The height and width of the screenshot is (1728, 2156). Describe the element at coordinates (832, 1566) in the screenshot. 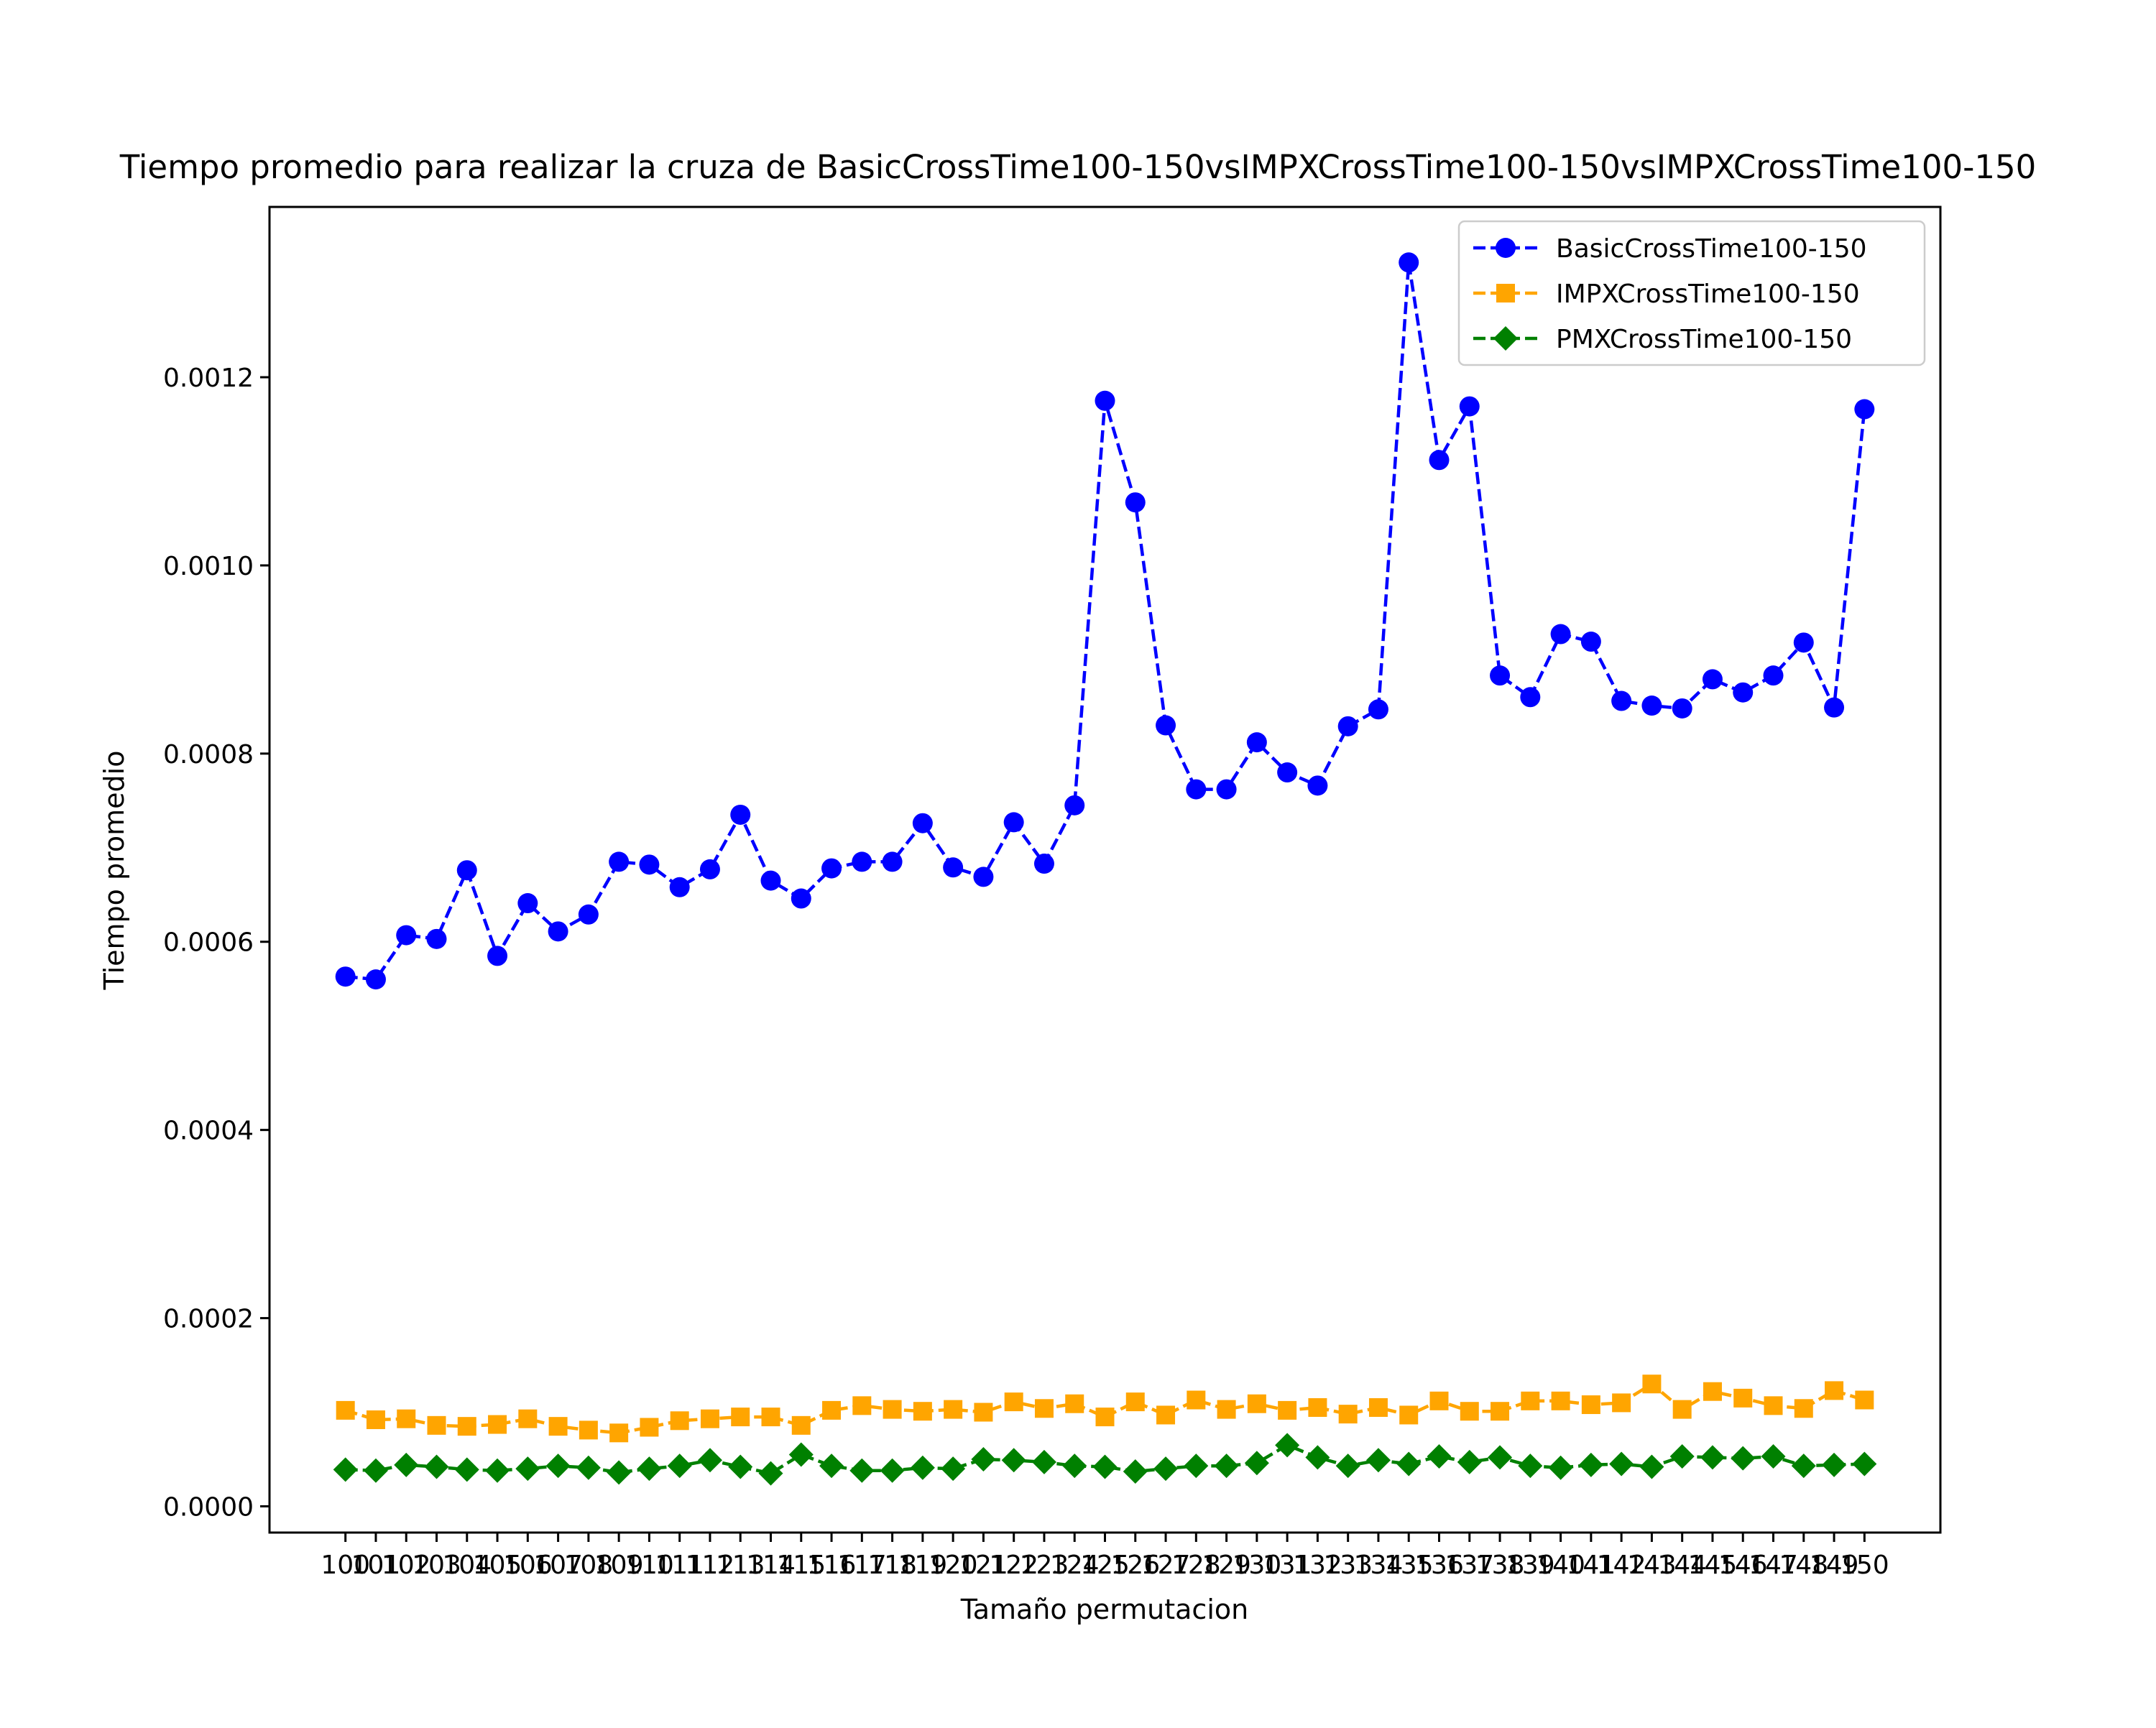

I see `x-tick-label: 116` at that location.